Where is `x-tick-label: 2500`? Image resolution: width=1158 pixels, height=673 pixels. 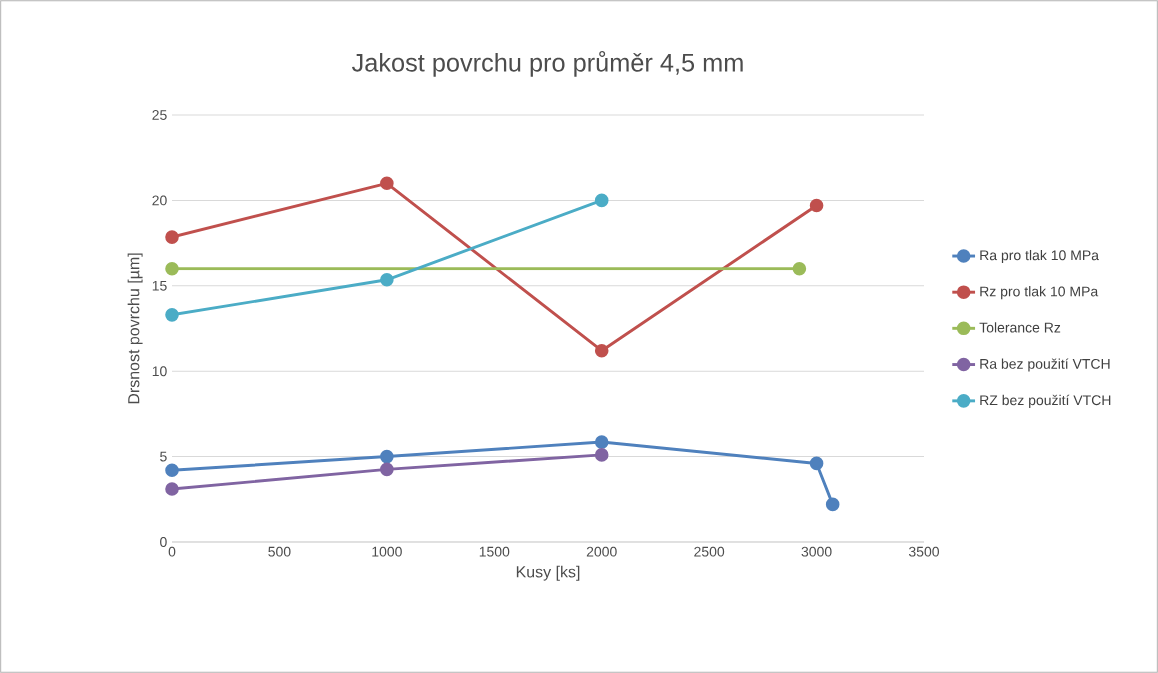
x-tick-label: 2500 is located at coordinates (709, 551).